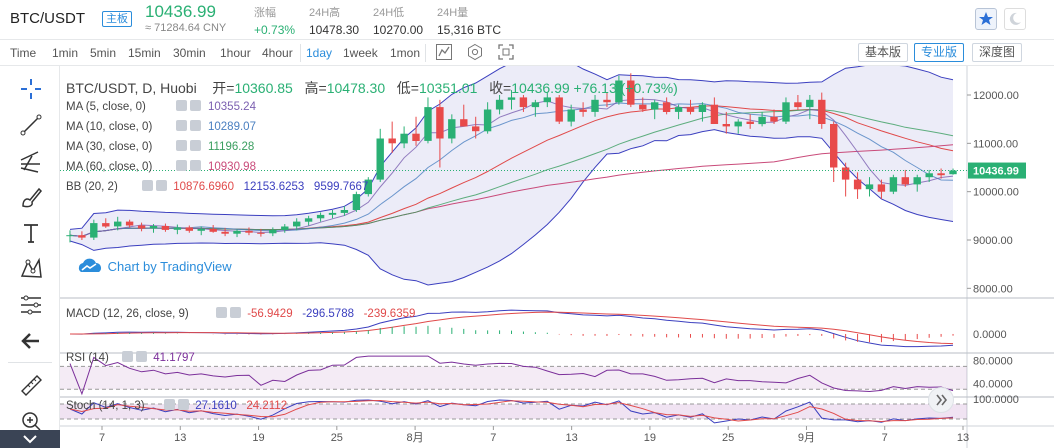 This screenshot has height=448, width=1054. What do you see at coordinates (572, 438) in the screenshot?
I see `time-tick-label: 13` at bounding box center [572, 438].